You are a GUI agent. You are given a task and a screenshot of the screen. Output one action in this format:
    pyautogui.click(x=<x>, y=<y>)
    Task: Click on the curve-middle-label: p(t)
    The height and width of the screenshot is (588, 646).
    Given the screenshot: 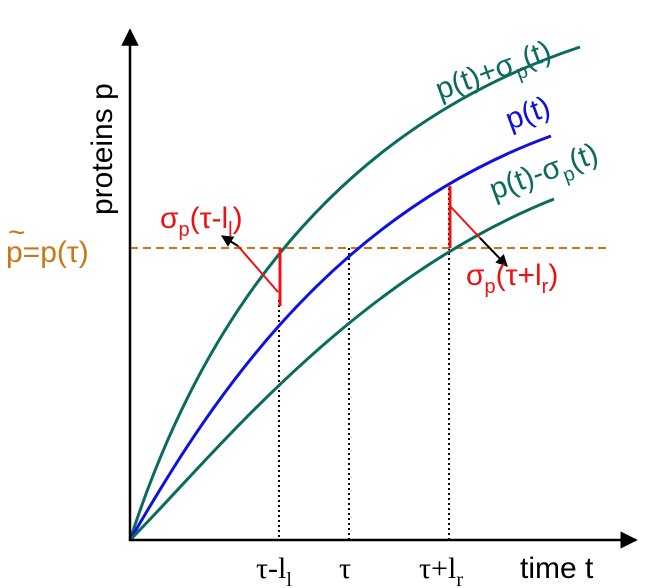 What is the action you would take?
    pyautogui.click(x=528, y=113)
    